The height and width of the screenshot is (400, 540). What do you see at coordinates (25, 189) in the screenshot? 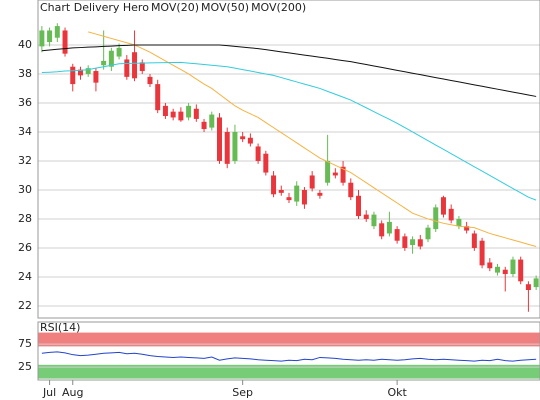
I see `y-tick-label: 30` at bounding box center [25, 189].